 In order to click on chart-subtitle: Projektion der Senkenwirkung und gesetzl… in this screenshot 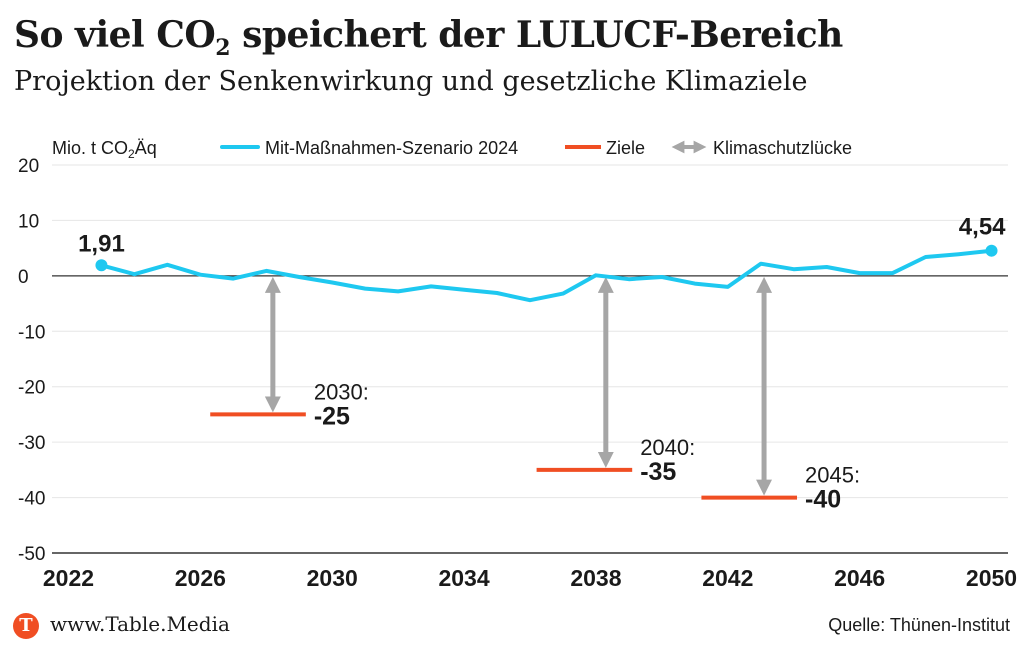, I will do `click(411, 81)`.